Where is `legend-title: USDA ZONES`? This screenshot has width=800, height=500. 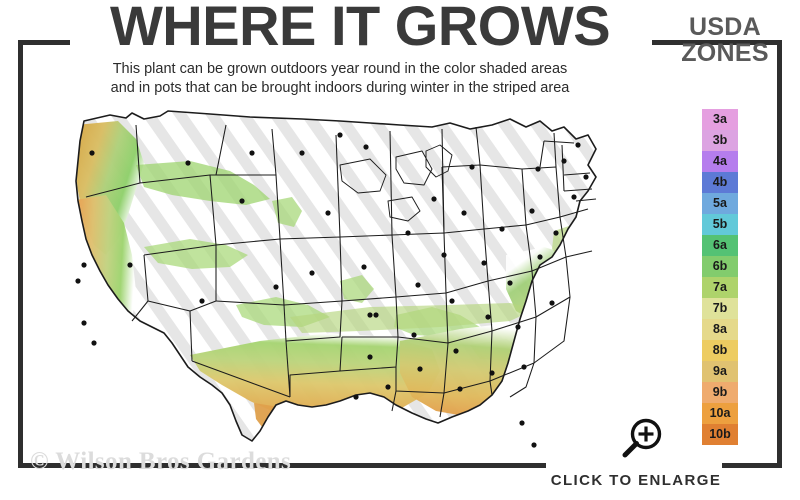 legend-title: USDA ZONES is located at coordinates (725, 40).